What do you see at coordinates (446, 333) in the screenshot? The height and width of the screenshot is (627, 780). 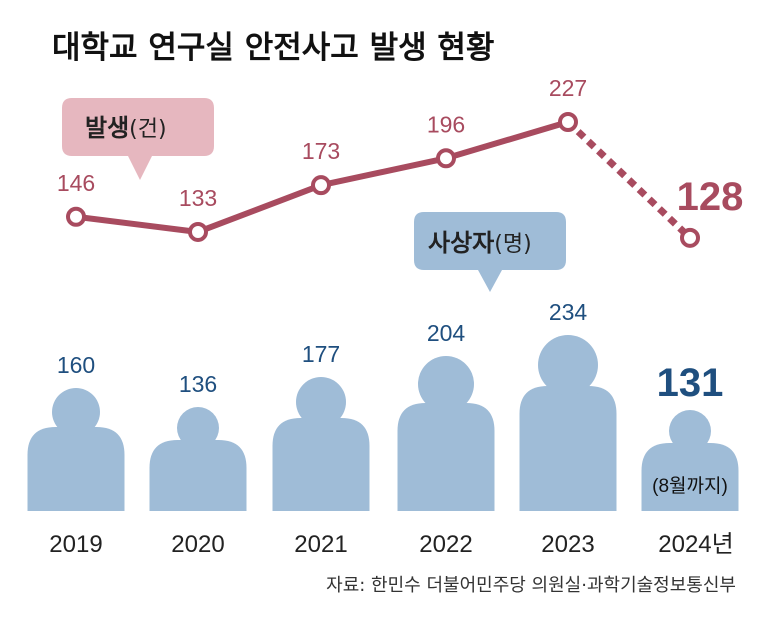 I see `casualty-label-3: 204` at bounding box center [446, 333].